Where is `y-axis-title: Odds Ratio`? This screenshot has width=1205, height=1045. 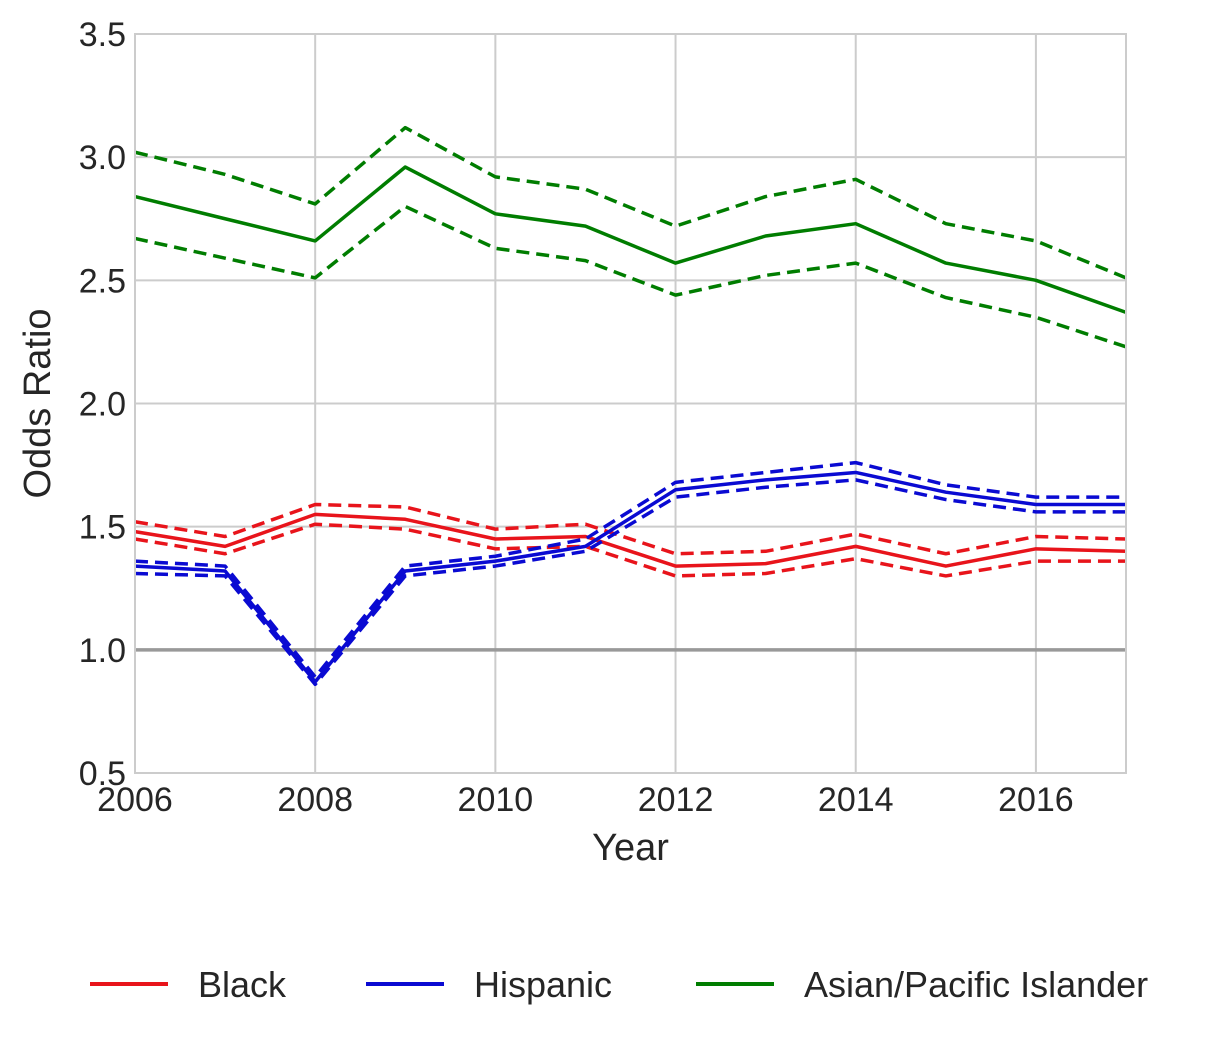
y-axis-title: Odds Ratio is located at coordinates (38, 403).